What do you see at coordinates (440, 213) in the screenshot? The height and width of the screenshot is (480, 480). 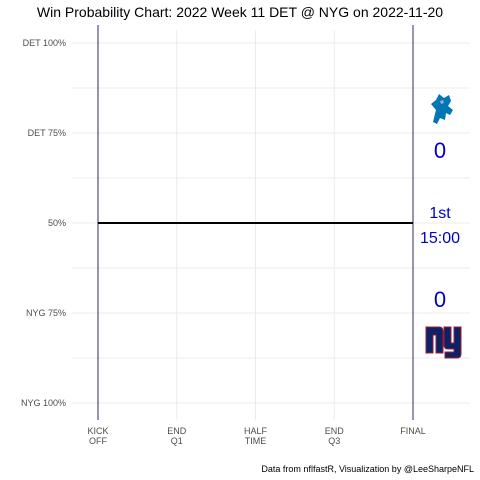 I see `game-quarter: 1st` at bounding box center [440, 213].